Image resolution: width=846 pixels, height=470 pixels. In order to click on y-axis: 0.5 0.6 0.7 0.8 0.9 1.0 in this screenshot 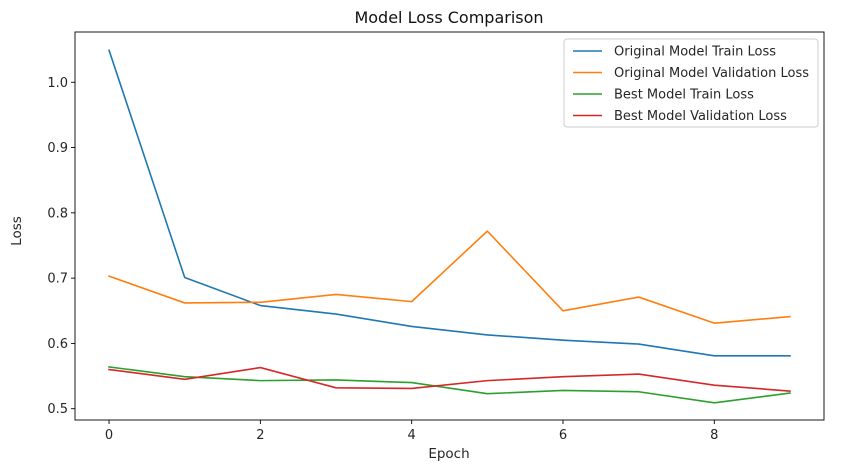, I will do `click(61, 246)`.